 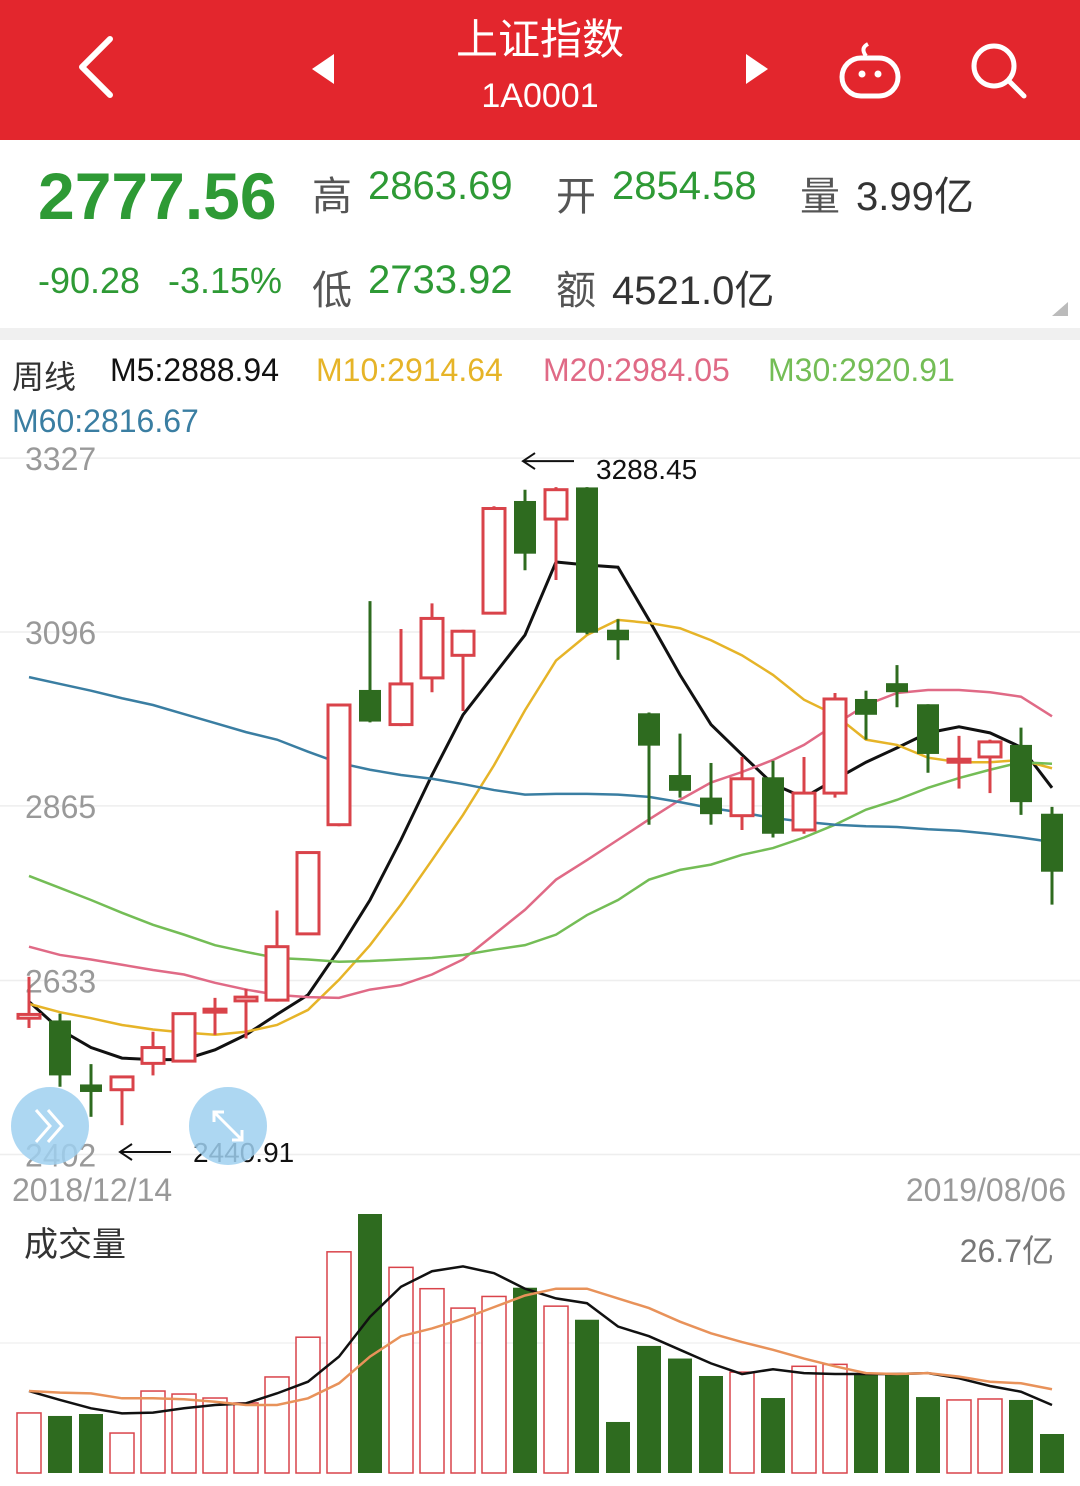 What do you see at coordinates (75, 1245) in the screenshot?
I see `volume-title: 成交量` at bounding box center [75, 1245].